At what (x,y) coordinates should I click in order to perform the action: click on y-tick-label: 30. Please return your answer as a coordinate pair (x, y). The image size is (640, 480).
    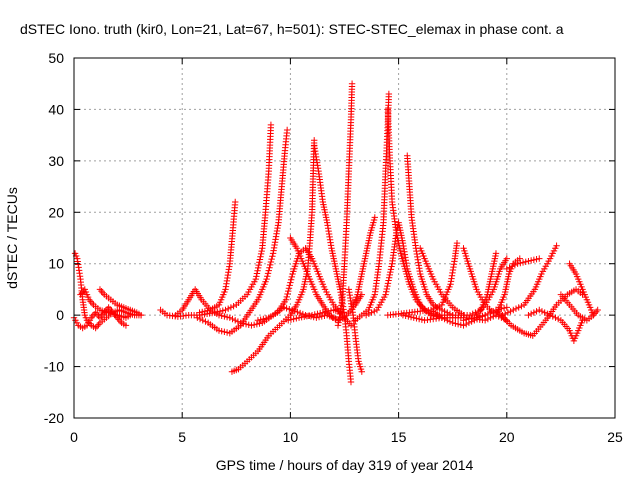
    Looking at the image, I should click on (56, 161).